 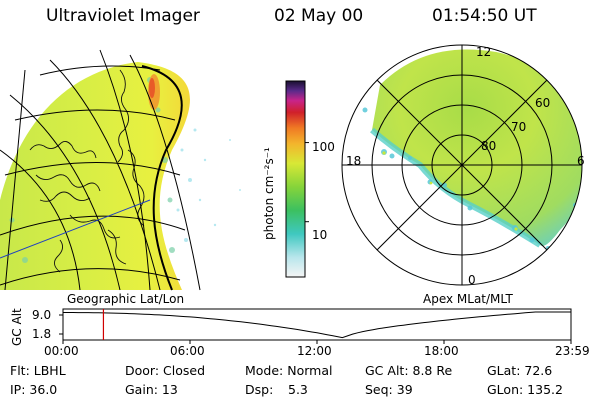 What do you see at coordinates (472, 280) in the screenshot?
I see `mlt-label-0: 0` at bounding box center [472, 280].